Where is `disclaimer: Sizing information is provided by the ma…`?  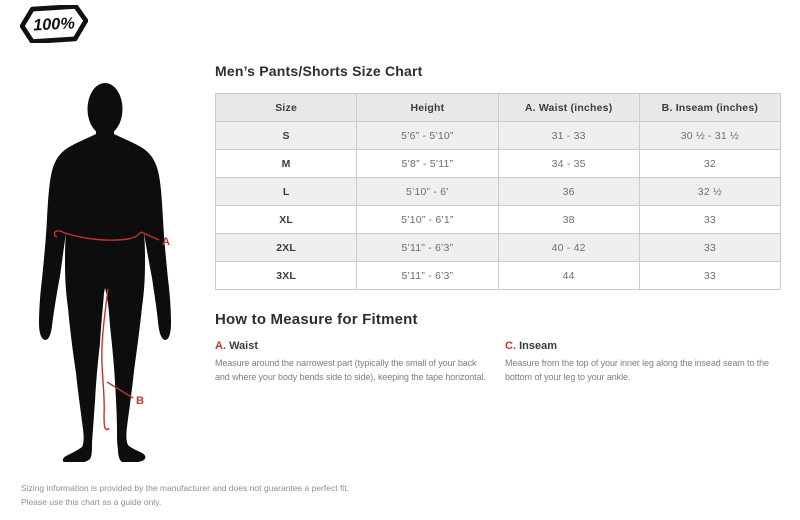 disclaimer: Sizing information is provided by the ma… is located at coordinates (185, 495).